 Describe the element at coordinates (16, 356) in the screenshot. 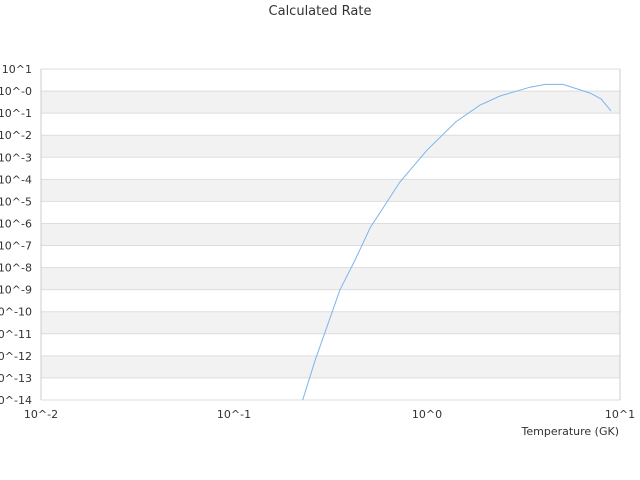

I see `y-tick-label: 10^-12` at that location.